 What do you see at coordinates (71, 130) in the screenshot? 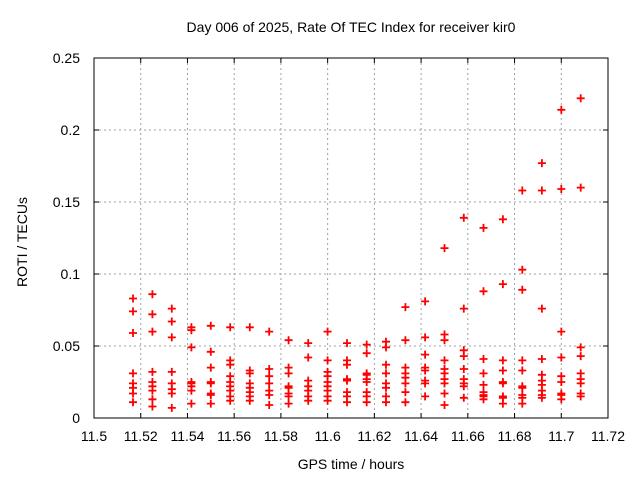
I see `y-tick-label: 0.2` at bounding box center [71, 130].